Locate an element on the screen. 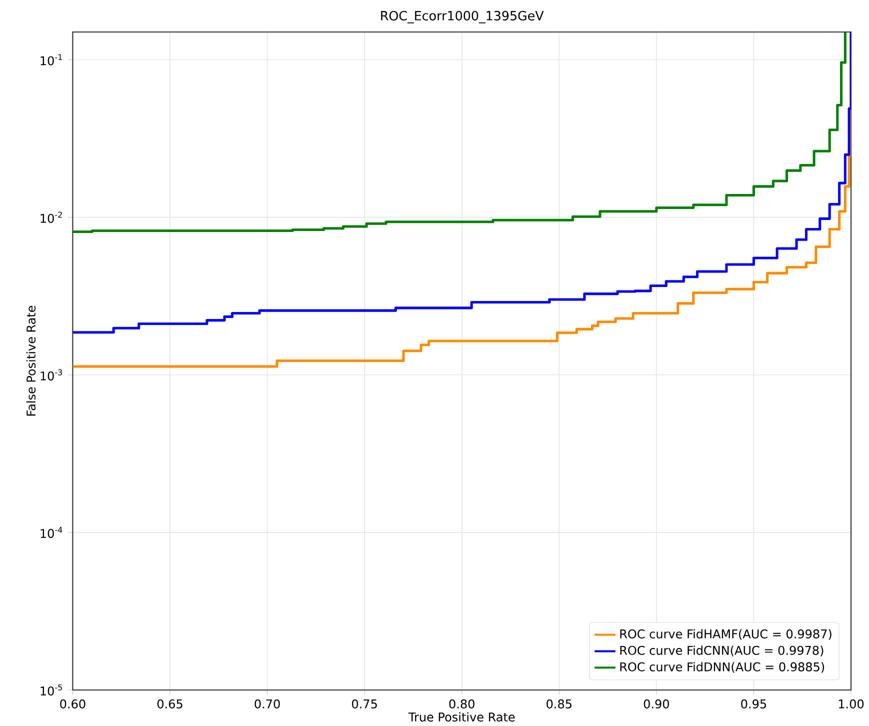 The width and height of the screenshot is (869, 726). x-tick-label: 0.70 is located at coordinates (267, 703).